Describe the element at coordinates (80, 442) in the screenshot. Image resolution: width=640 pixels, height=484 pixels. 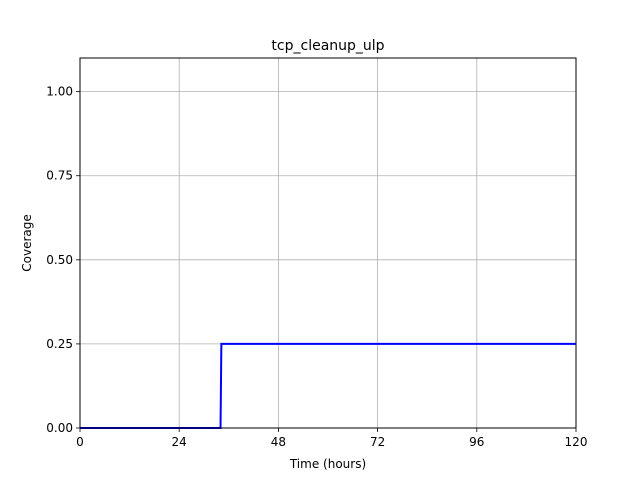
I see `x-tick-label: 0` at that location.